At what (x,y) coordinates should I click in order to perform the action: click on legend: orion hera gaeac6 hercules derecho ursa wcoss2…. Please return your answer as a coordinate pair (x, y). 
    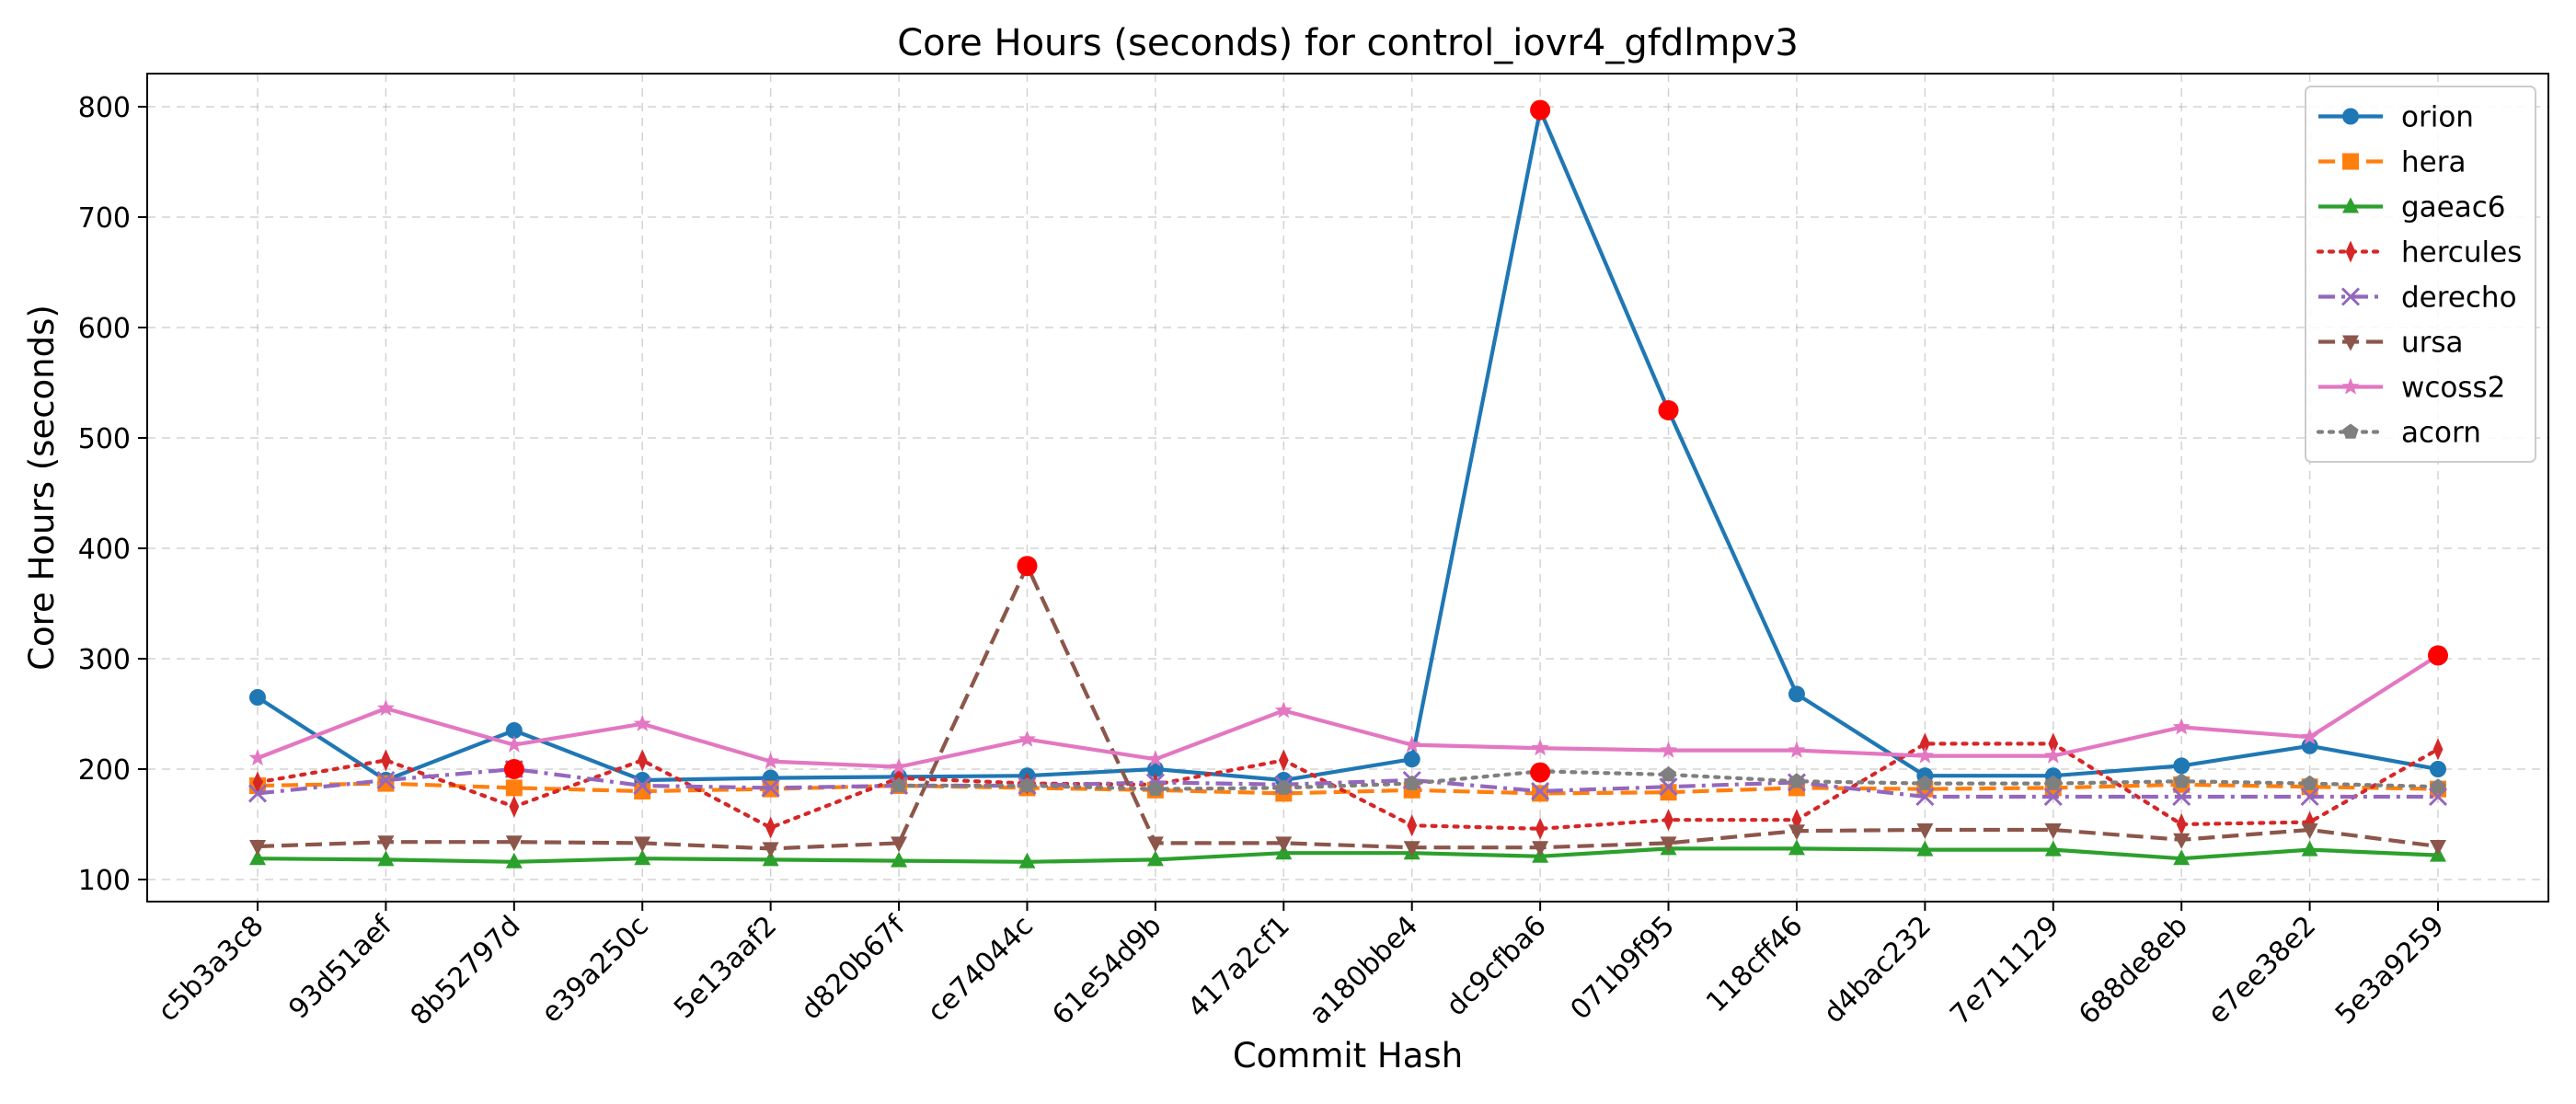
    Looking at the image, I should click on (2420, 274).